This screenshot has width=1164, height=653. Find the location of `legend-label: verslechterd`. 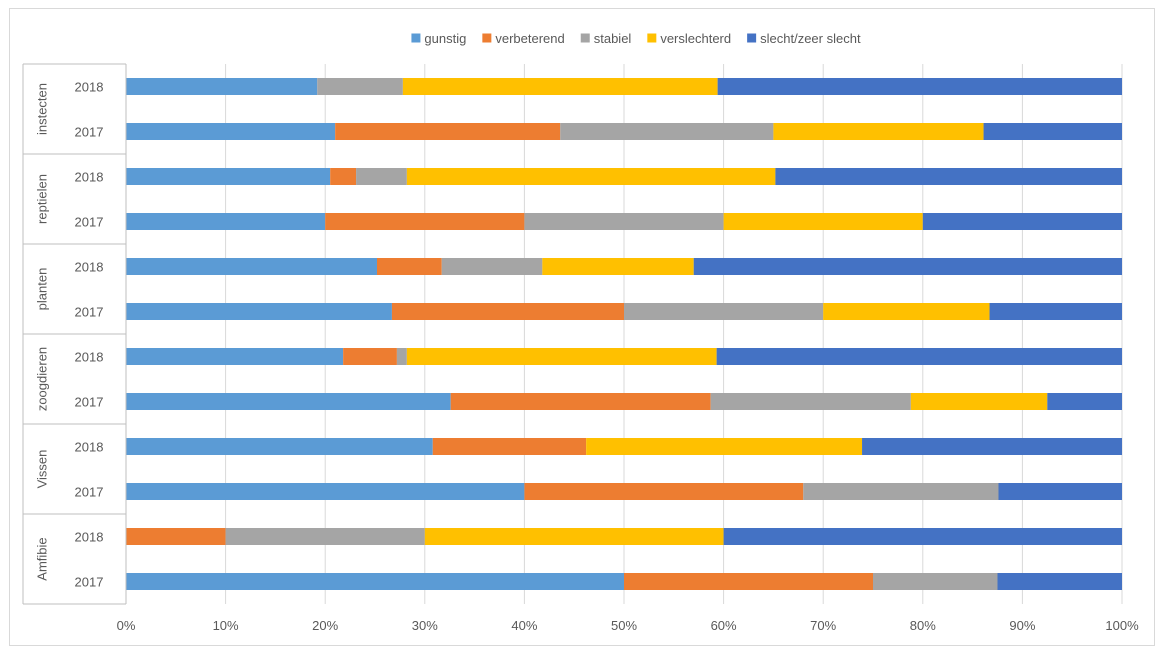

legend-label: verslechterd is located at coordinates (695, 38).